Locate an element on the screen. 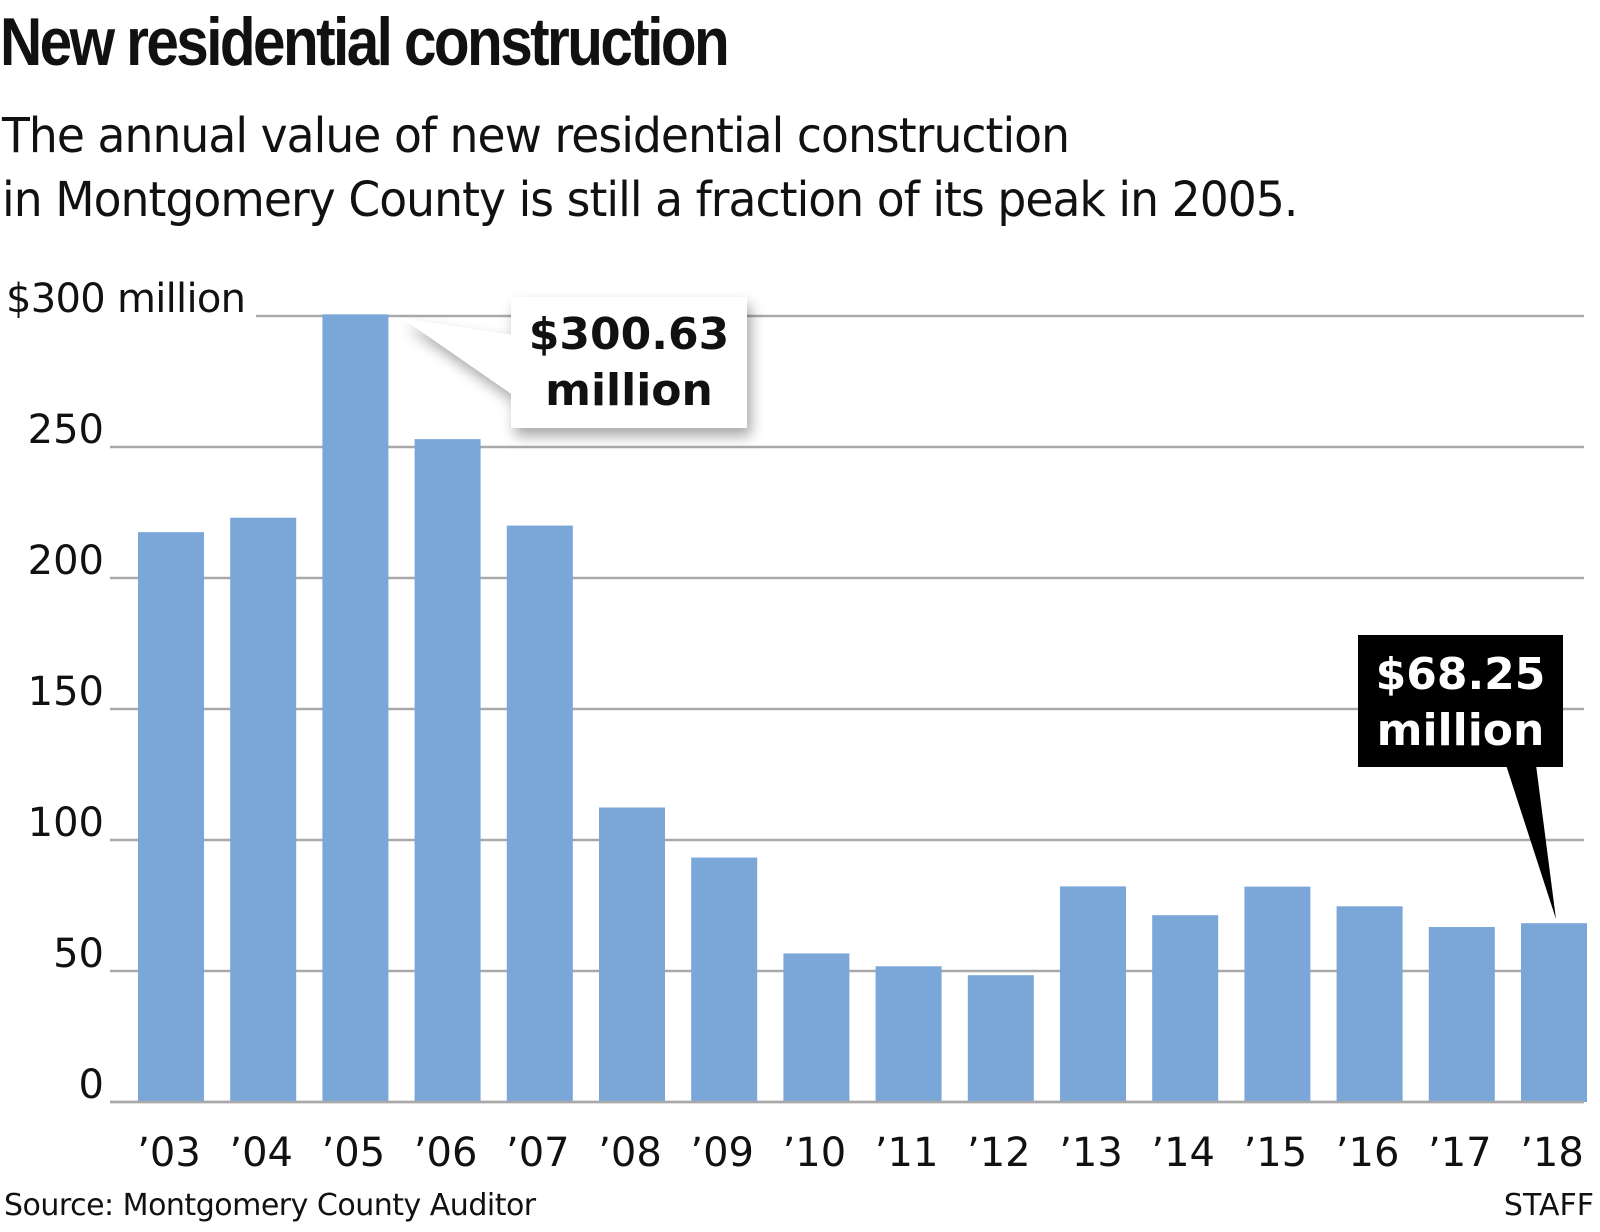 This screenshot has height=1232, width=1600. callout-text: $300.63 is located at coordinates (629, 334).